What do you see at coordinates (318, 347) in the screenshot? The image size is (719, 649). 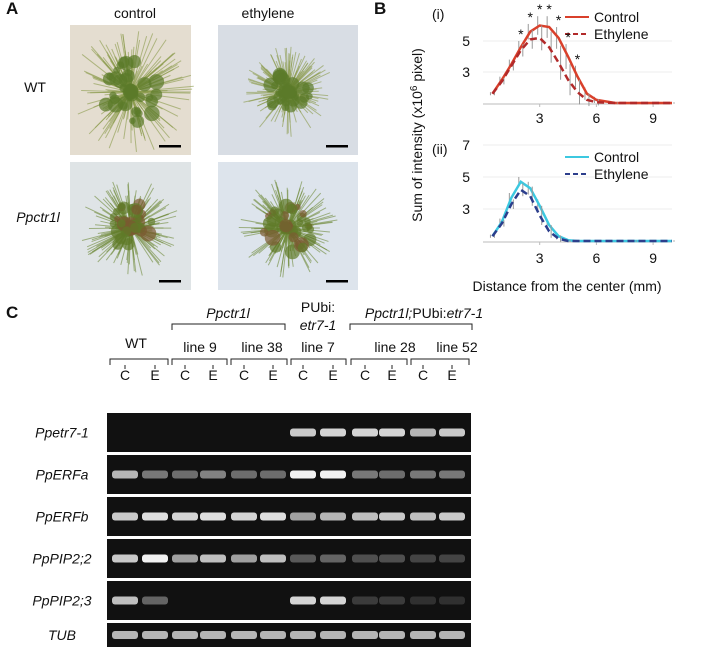 I see `line-label: line 7` at bounding box center [318, 347].